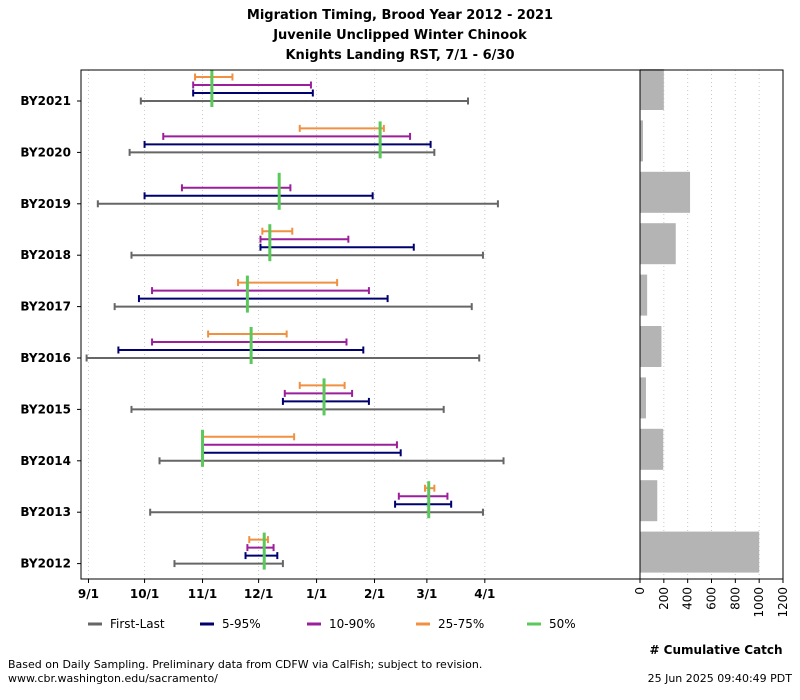 The width and height of the screenshot is (800, 700). I want to click on catch-x-tick-label: 400, so click(688, 598).